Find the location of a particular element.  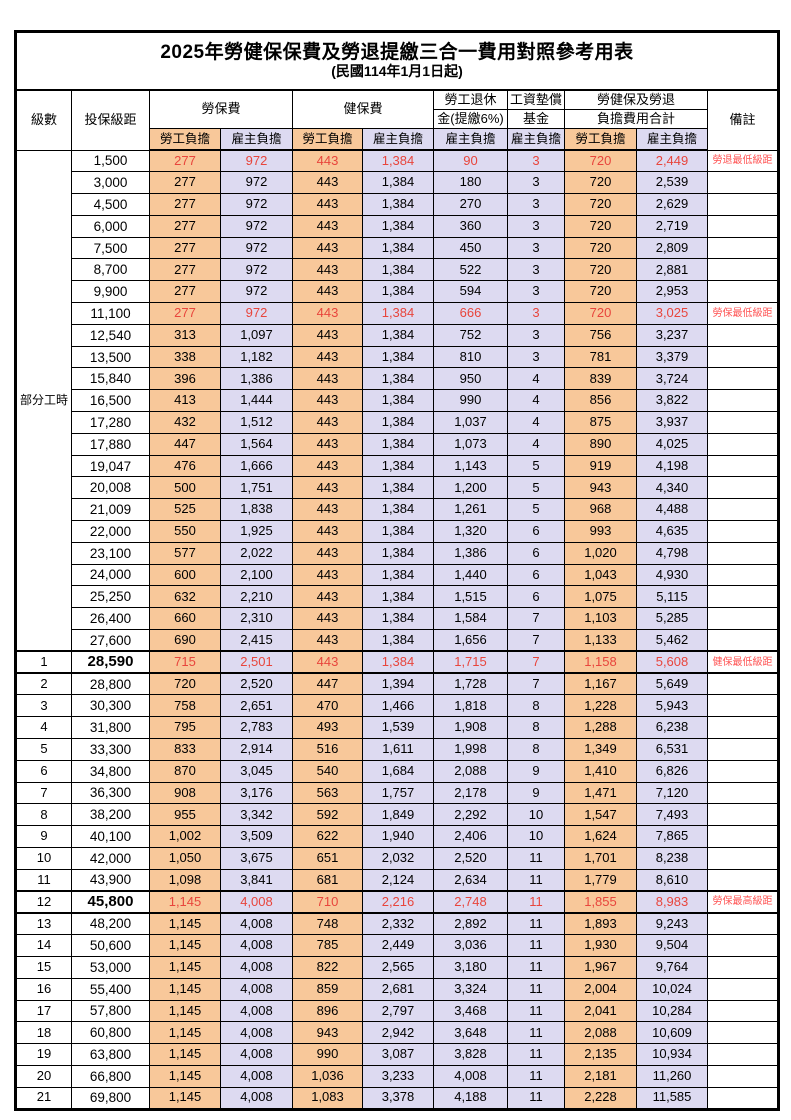

pension-employer-cell: 1,320 is located at coordinates (470, 531).